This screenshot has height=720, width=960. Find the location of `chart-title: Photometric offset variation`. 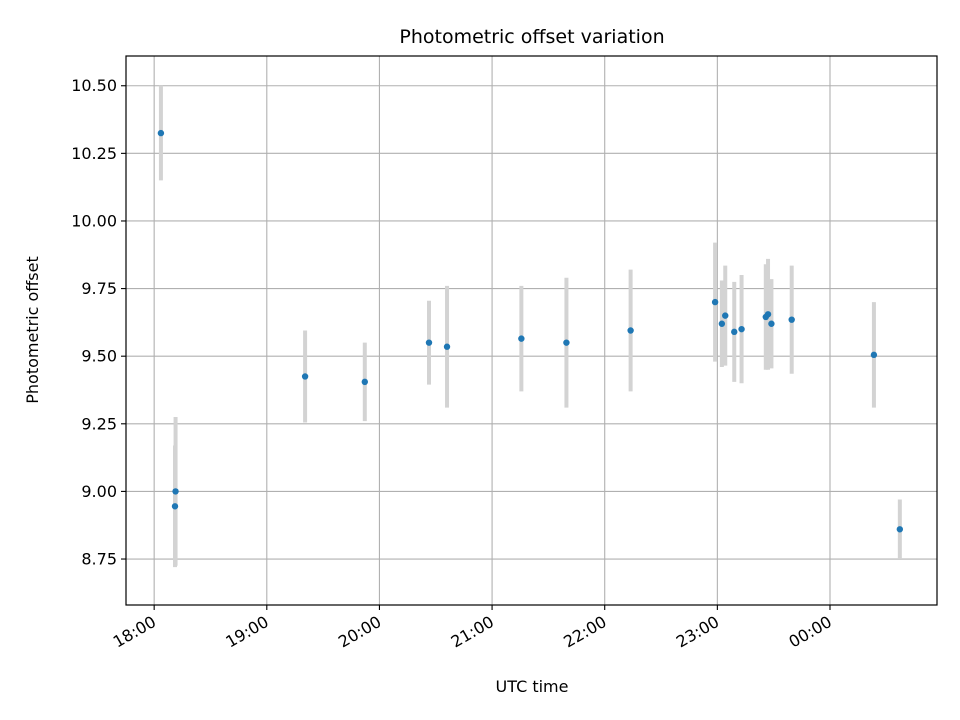

chart-title: Photometric offset variation is located at coordinates (531, 37).